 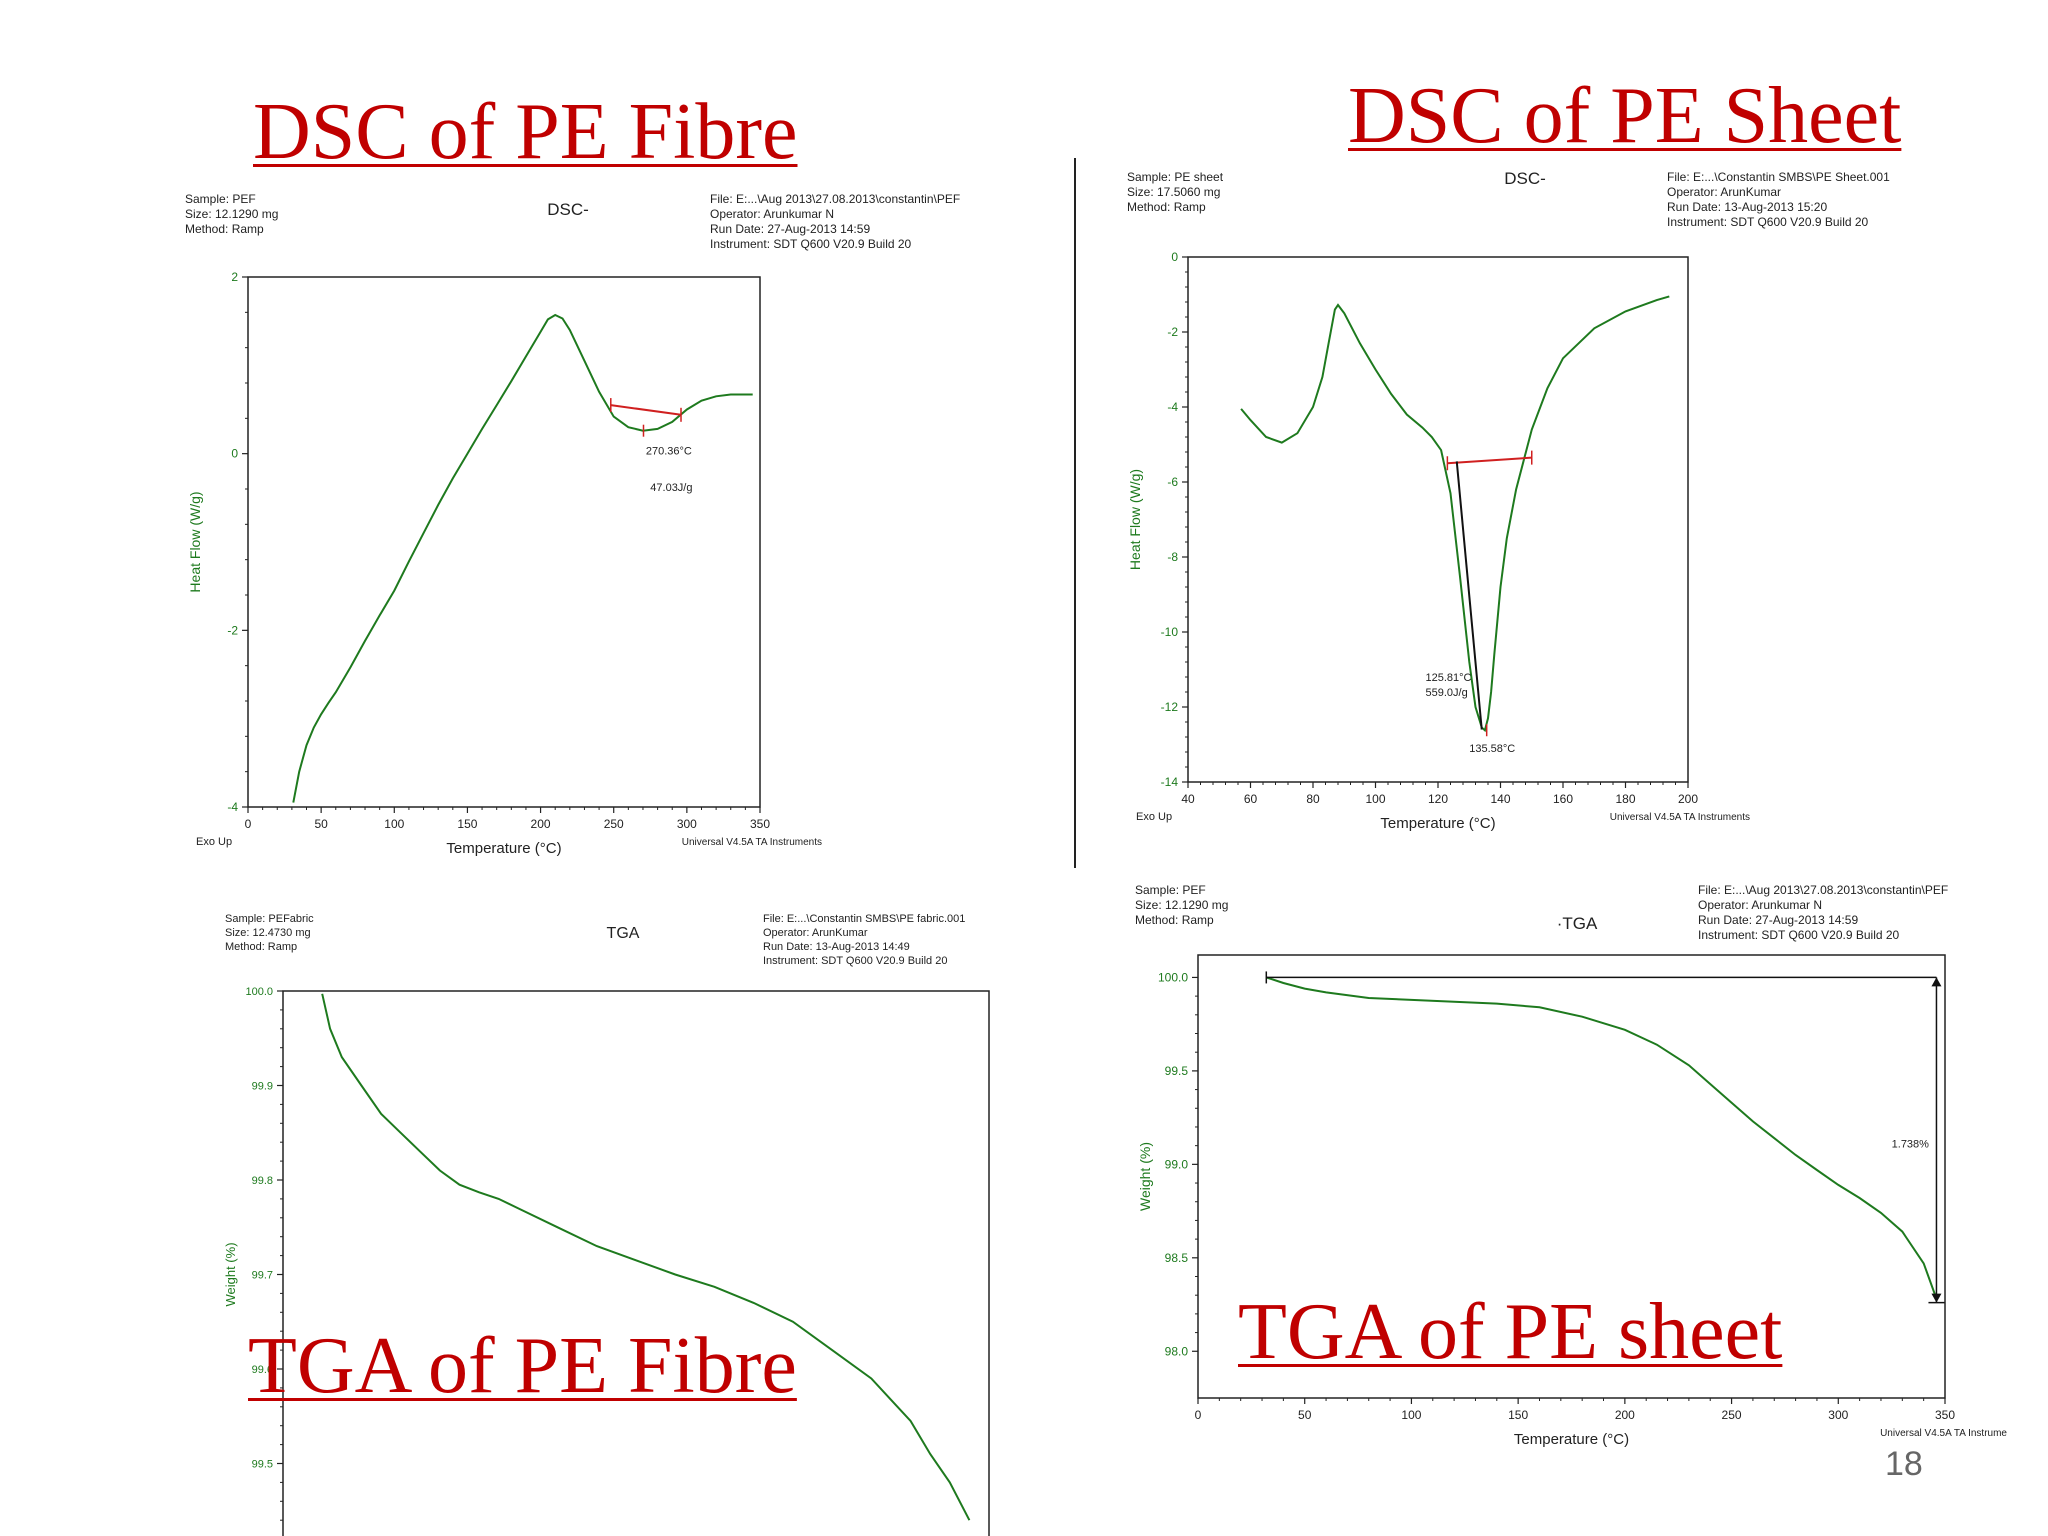 I want to click on info-right-line: Run Date: 13-Aug-2013 14:49, so click(x=836, y=947).